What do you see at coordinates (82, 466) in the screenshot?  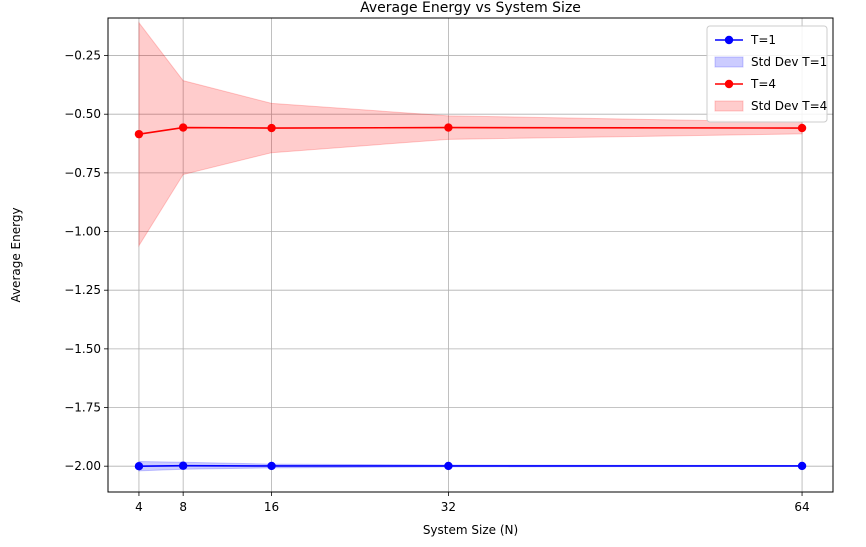 I see `y-tick-label: −2.00` at bounding box center [82, 466].